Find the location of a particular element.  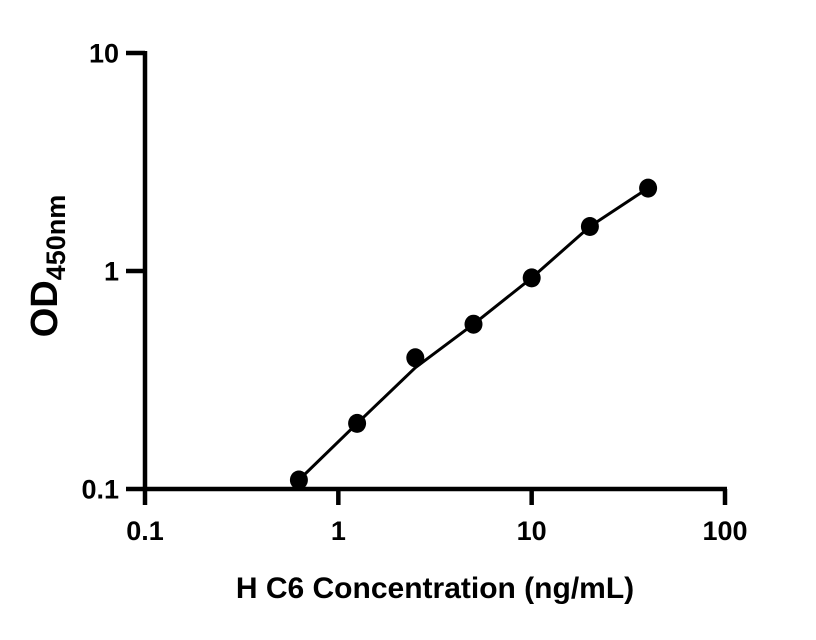

y-axis-title: OD450nm is located at coordinates (47, 266).